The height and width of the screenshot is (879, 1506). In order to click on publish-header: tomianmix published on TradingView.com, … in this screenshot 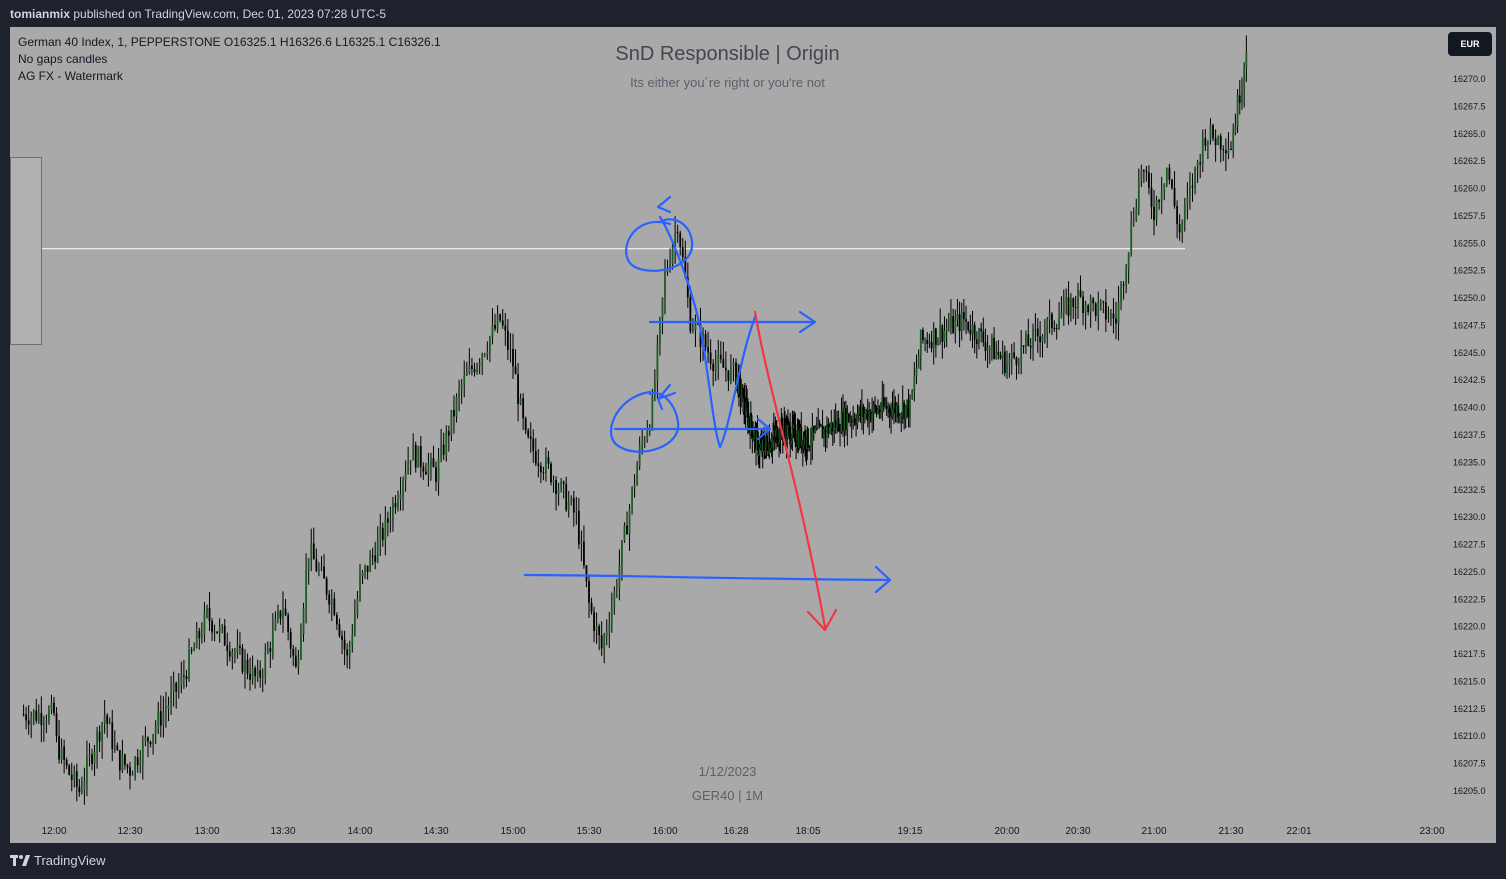, I will do `click(753, 14)`.